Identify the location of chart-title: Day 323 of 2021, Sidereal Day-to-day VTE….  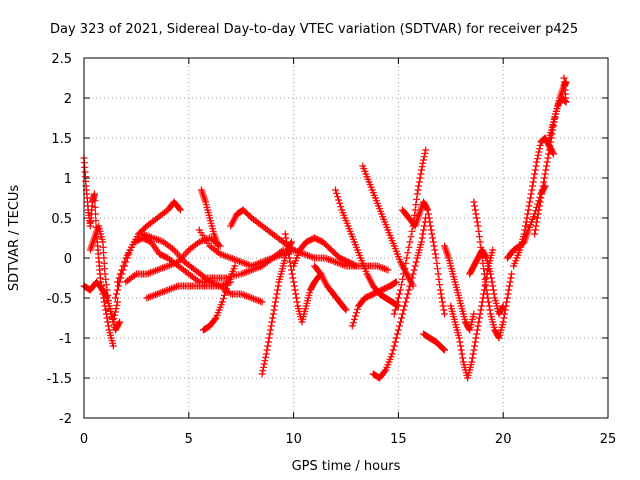
(314, 29).